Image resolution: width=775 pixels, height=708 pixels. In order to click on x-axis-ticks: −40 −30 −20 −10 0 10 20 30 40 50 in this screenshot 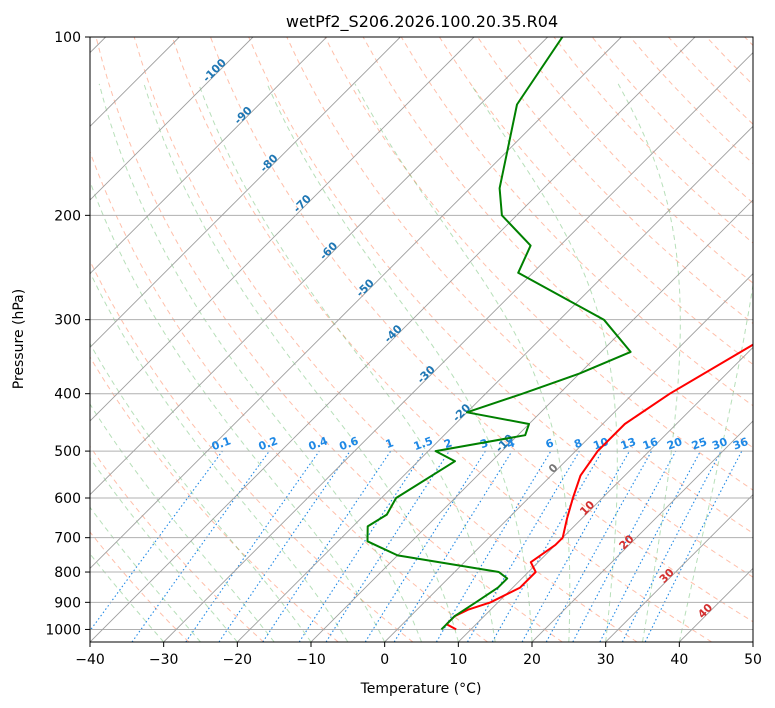, I will do `click(418, 655)`.